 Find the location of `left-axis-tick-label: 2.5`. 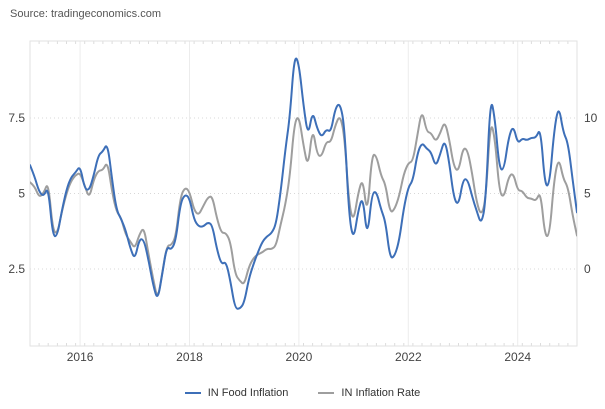

left-axis-tick-label: 2.5 is located at coordinates (16, 269).